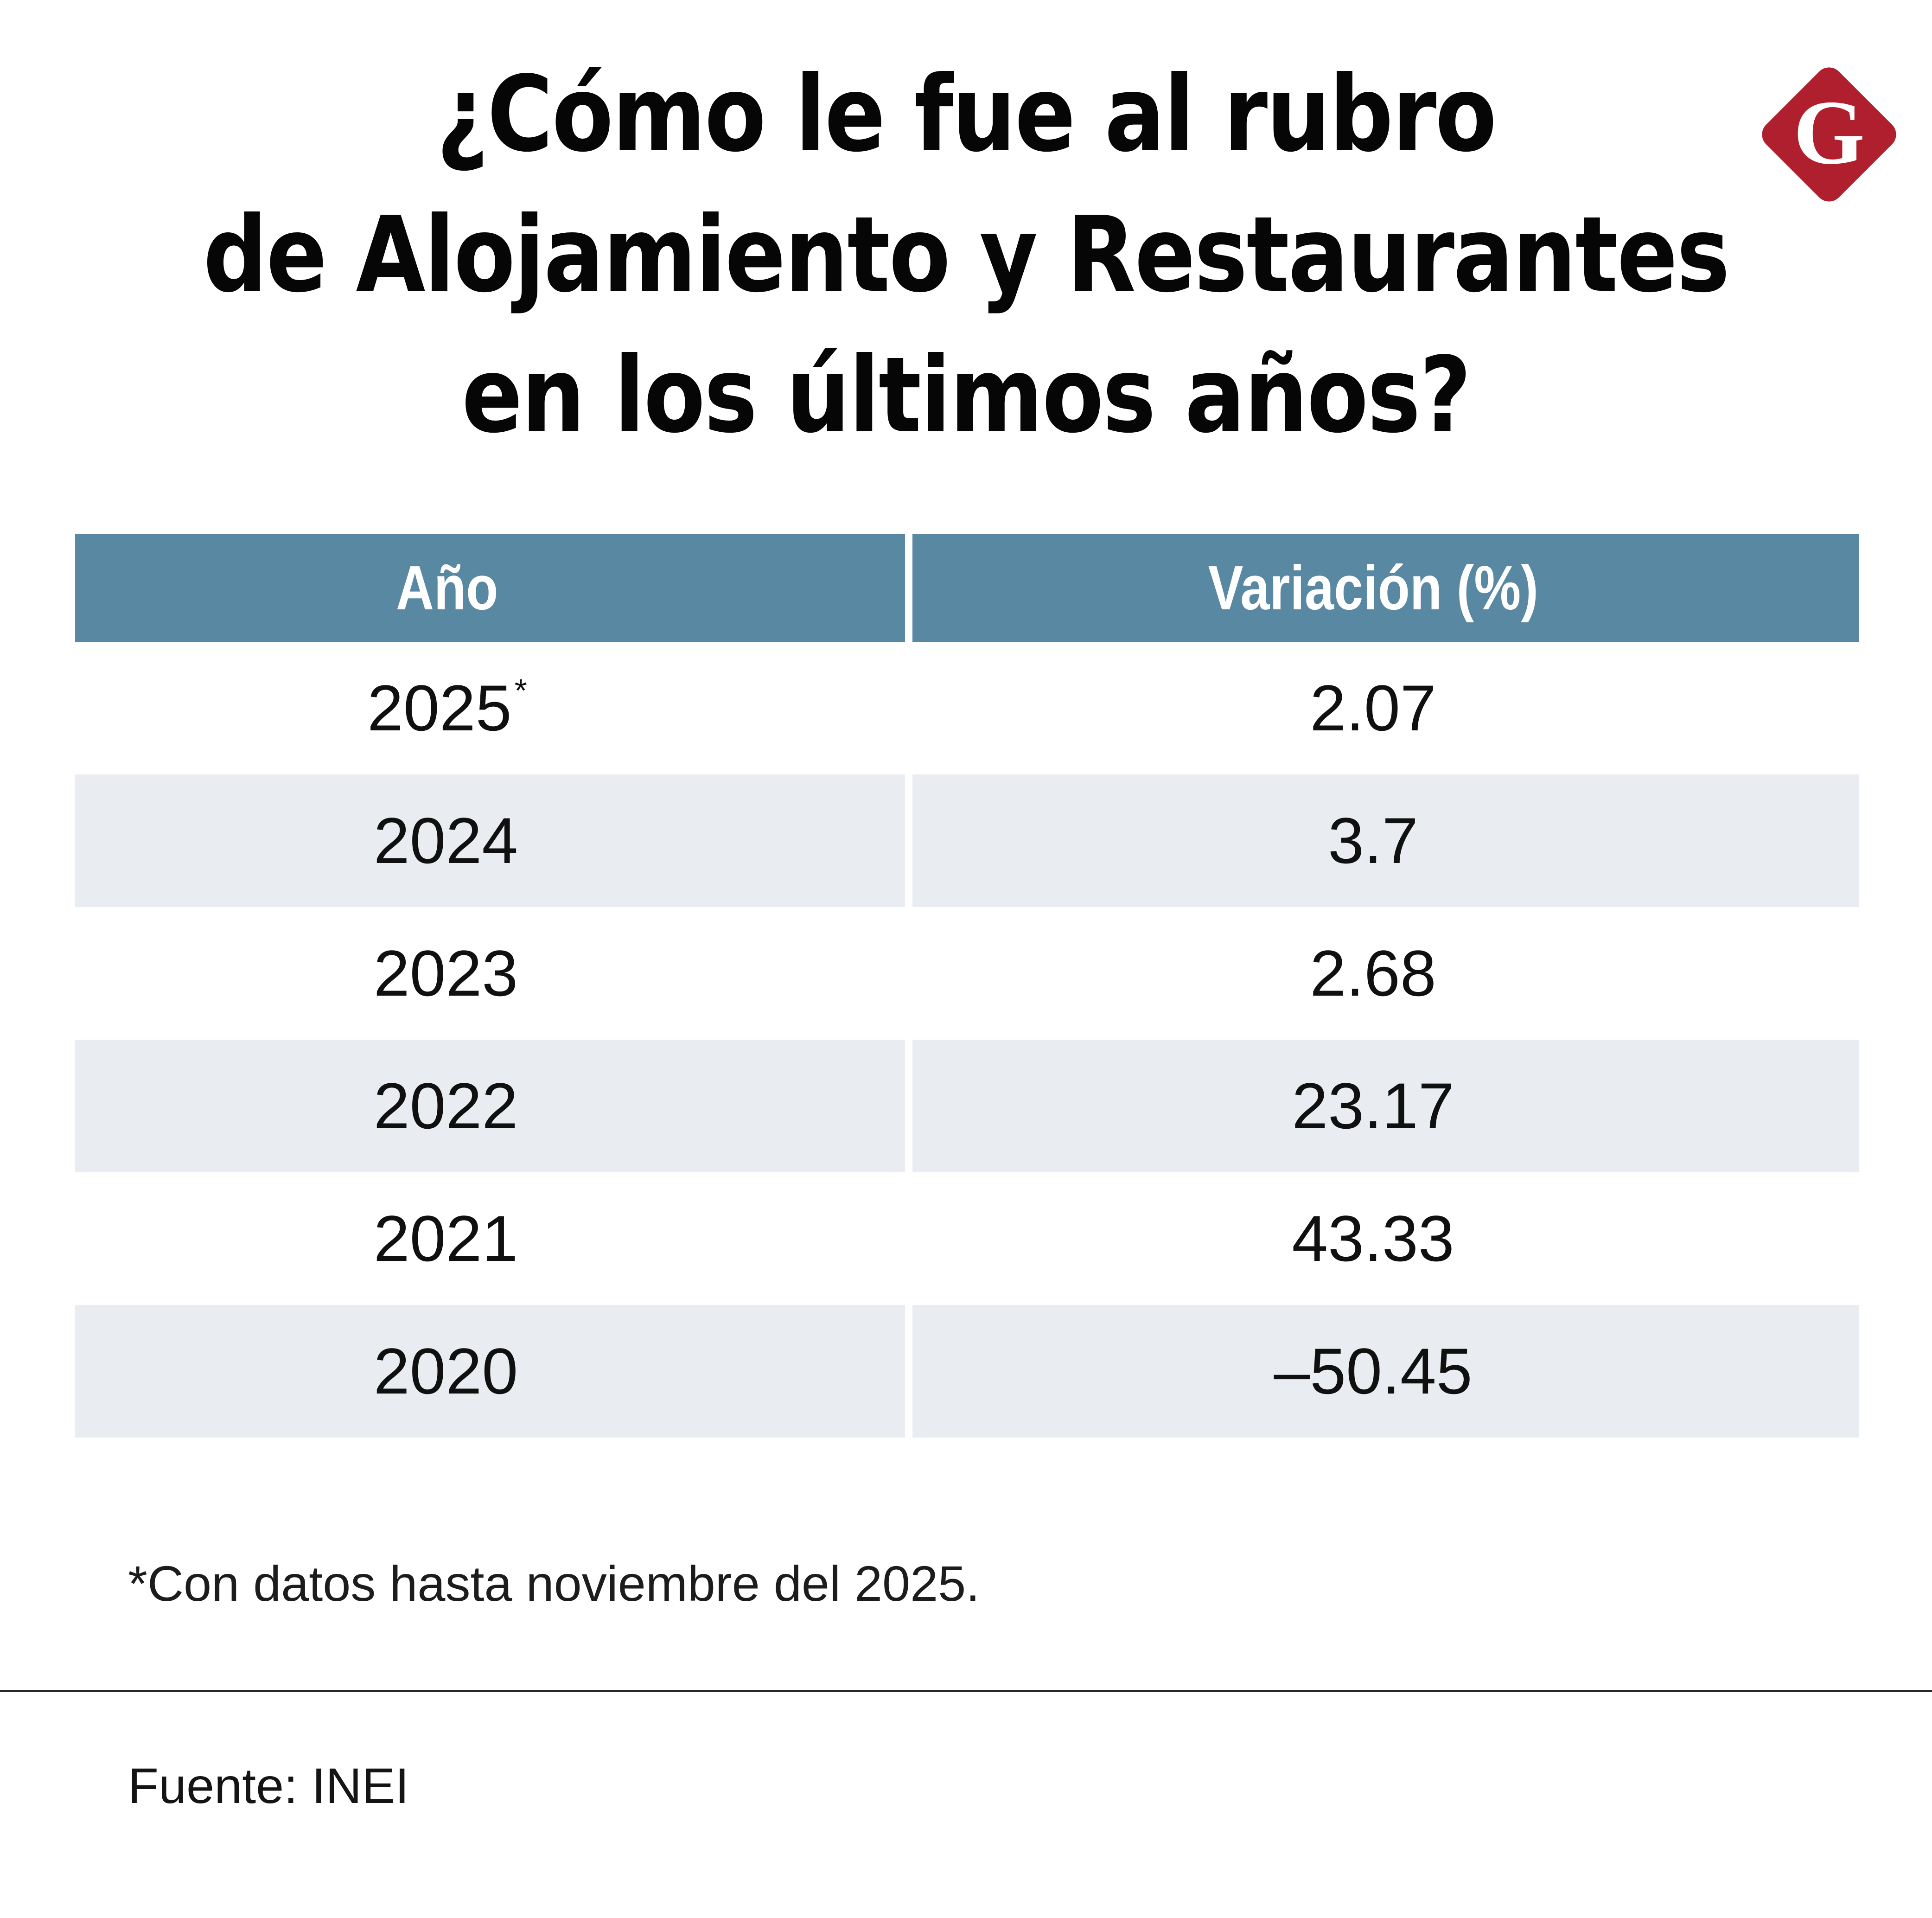 The image size is (1932, 1918). Describe the element at coordinates (490, 1371) in the screenshot. I see `year-cell: 2020` at that location.